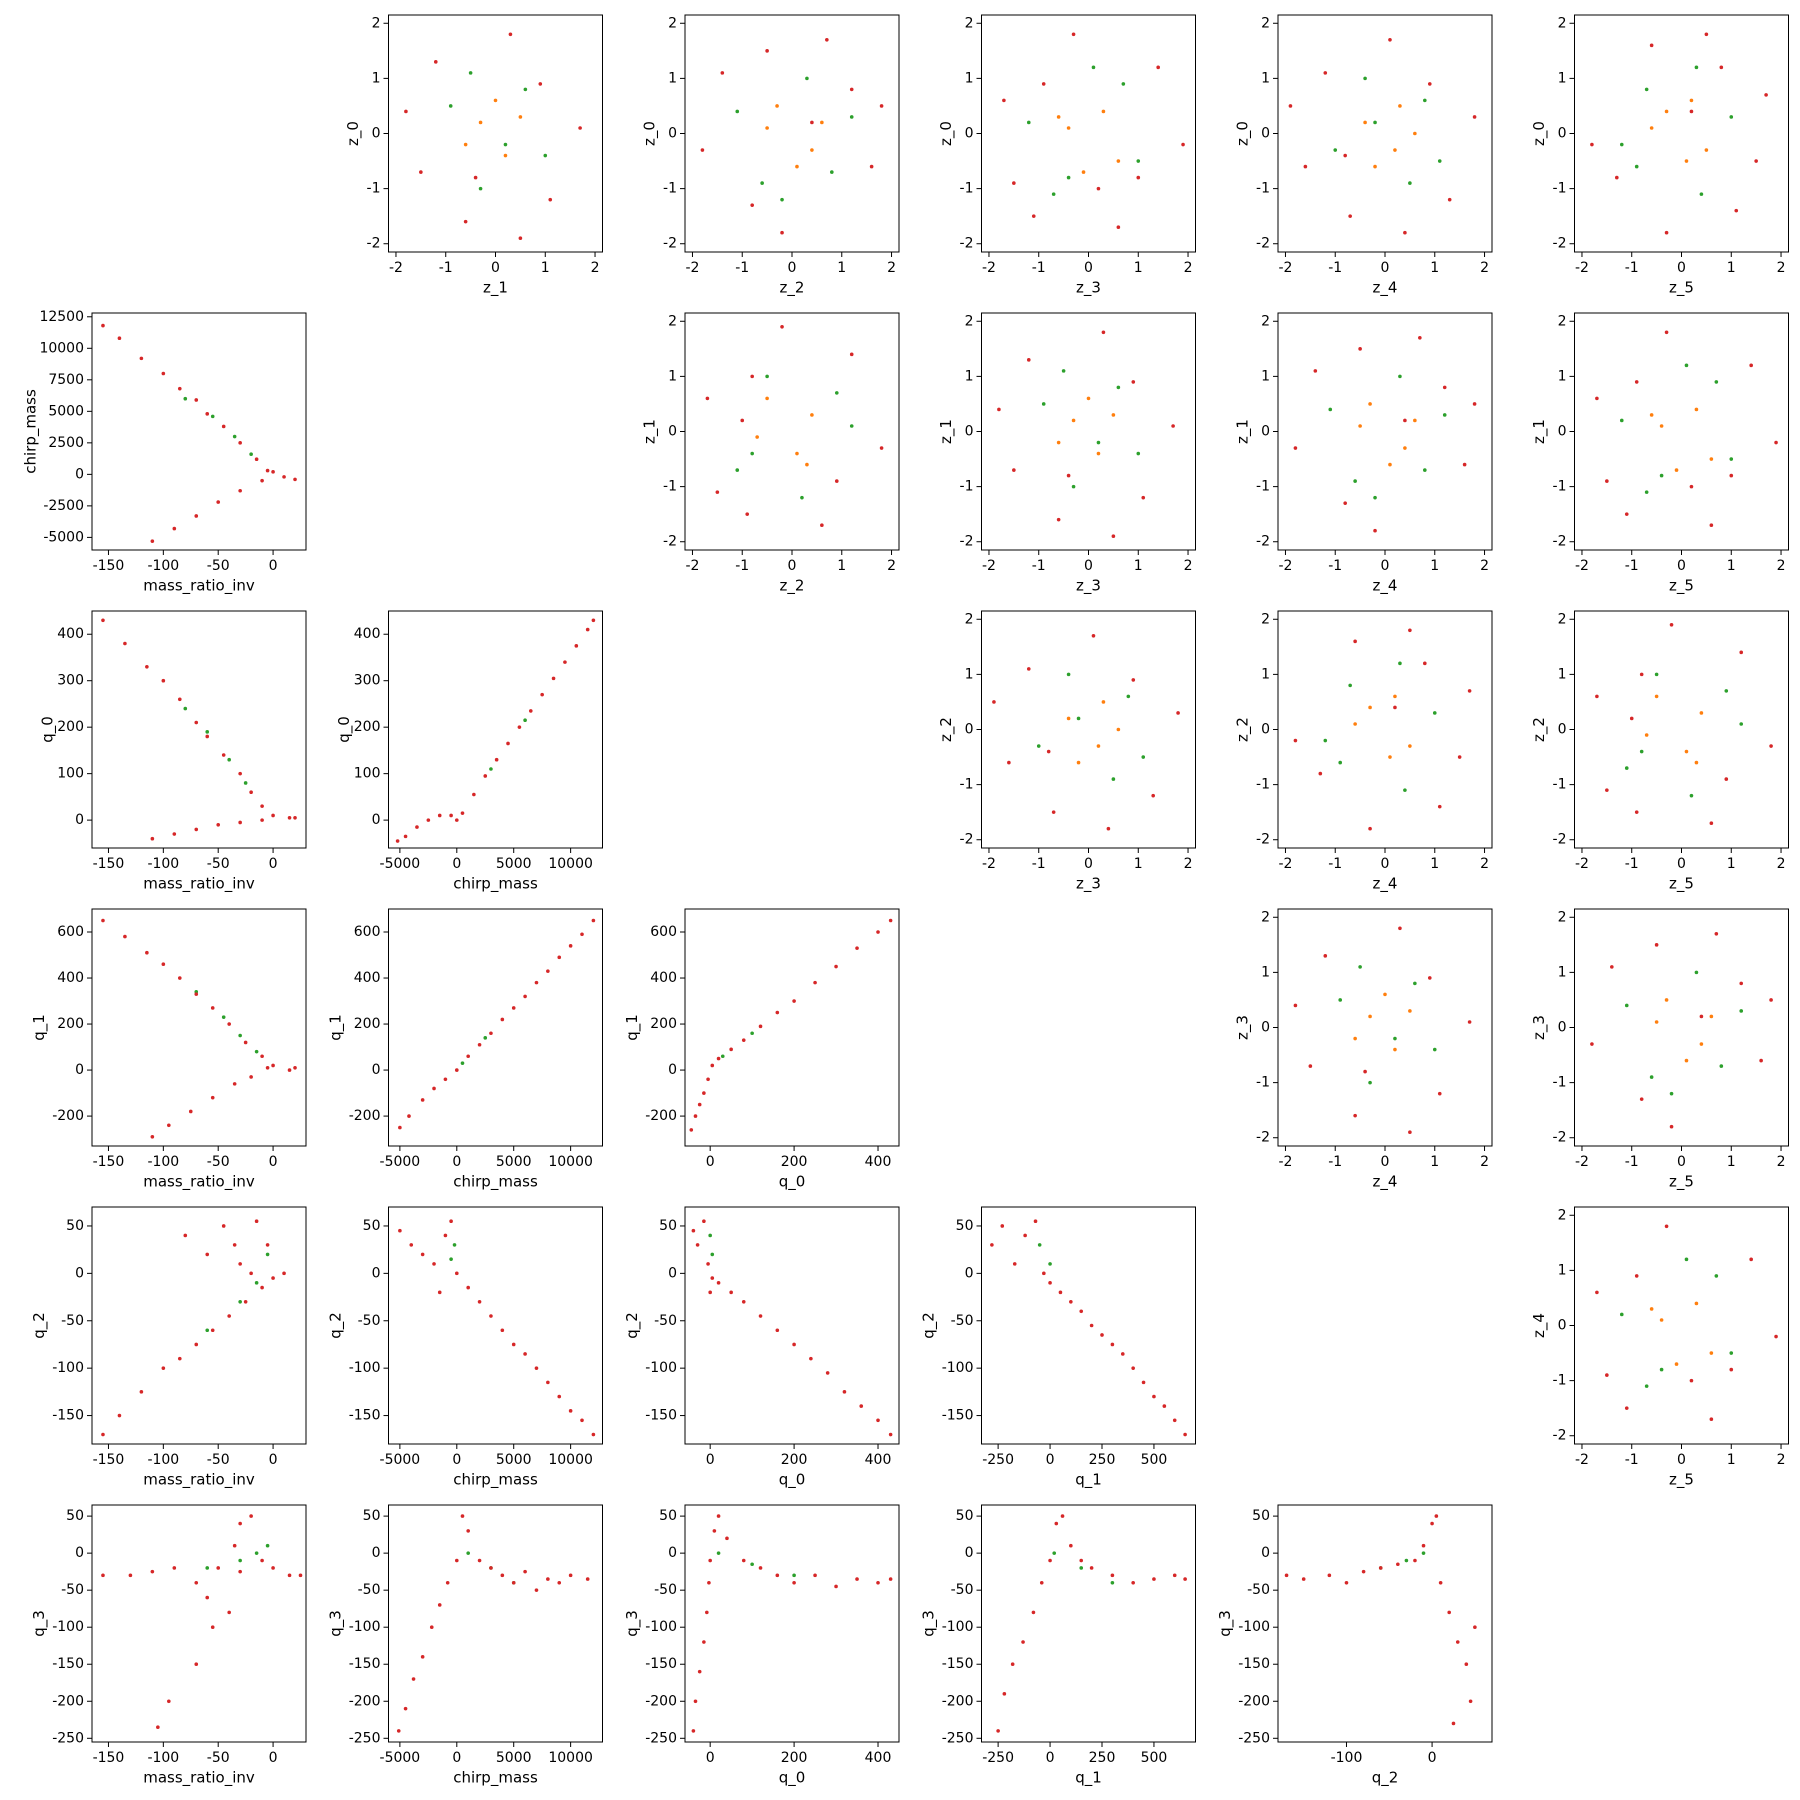  Describe the element at coordinates (1562, 917) in the screenshot. I see `y-tick-label: 2` at that location.